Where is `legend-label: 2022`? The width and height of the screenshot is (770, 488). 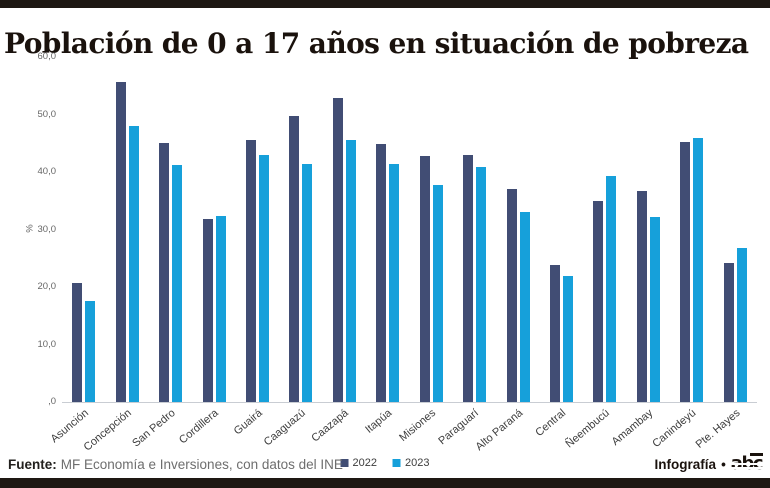
legend-label: 2022 is located at coordinates (364, 463).